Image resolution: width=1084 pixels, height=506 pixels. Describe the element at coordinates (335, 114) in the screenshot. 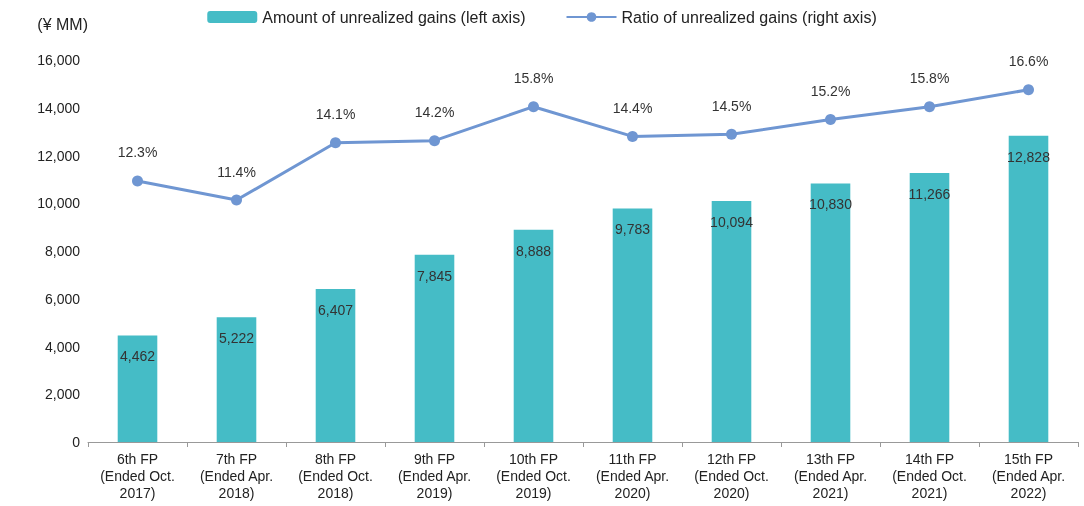

I see `data-label: 14.1%` at that location.